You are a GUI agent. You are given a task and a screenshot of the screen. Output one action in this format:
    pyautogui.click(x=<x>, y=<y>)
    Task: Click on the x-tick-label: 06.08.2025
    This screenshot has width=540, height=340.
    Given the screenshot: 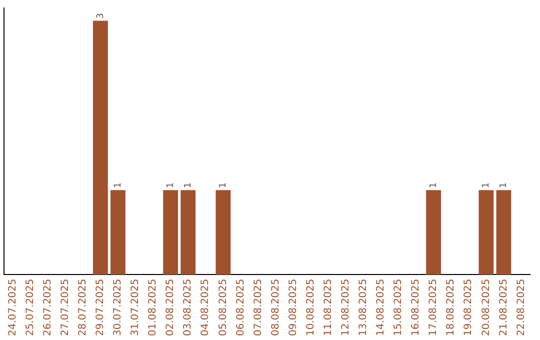 What is the action you would take?
    pyautogui.click(x=240, y=307)
    